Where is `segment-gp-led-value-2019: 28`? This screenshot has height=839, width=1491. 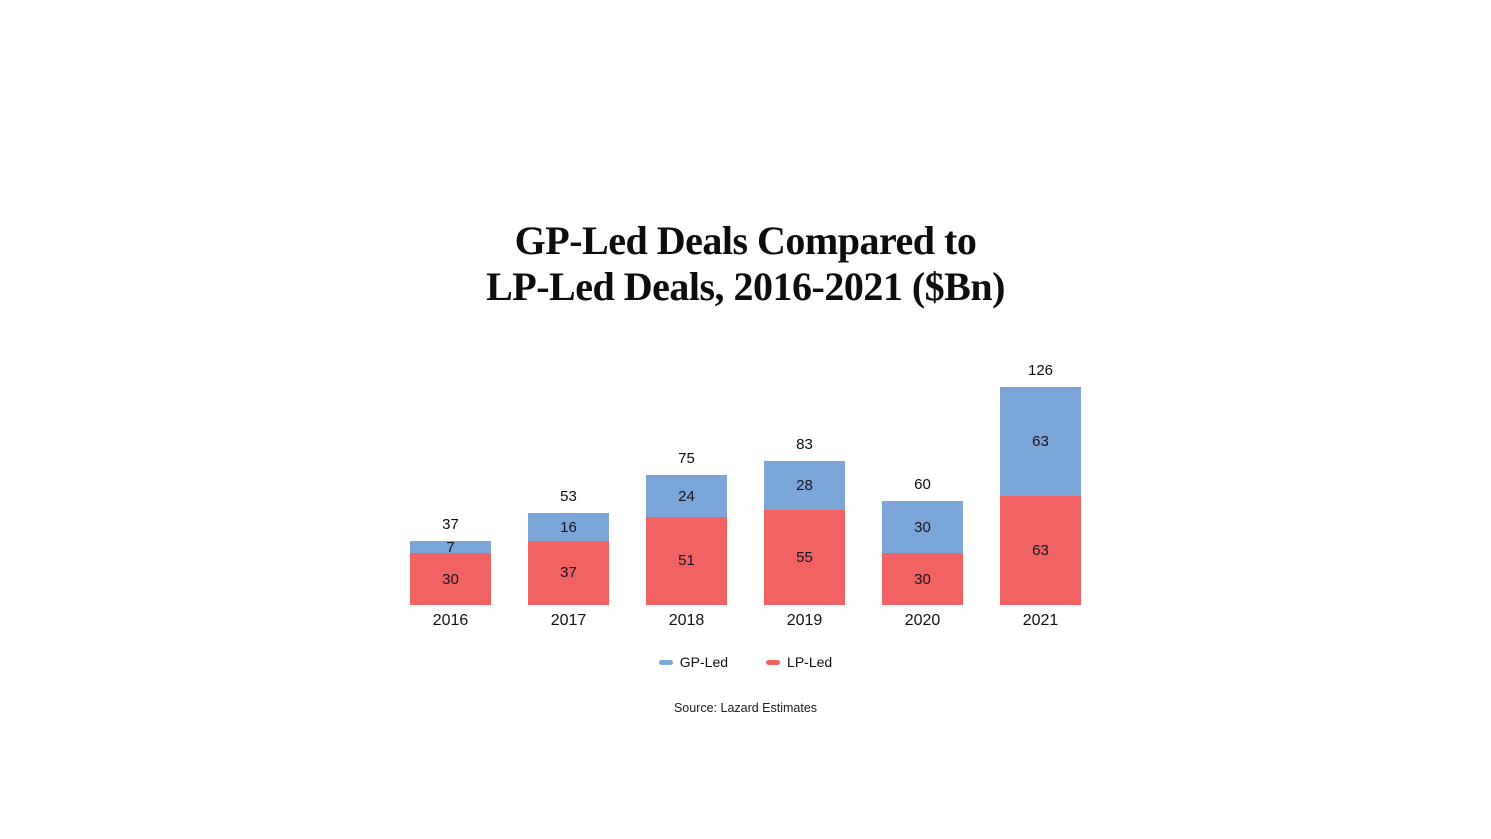
segment-gp-led-value-2019: 28 is located at coordinates (804, 486).